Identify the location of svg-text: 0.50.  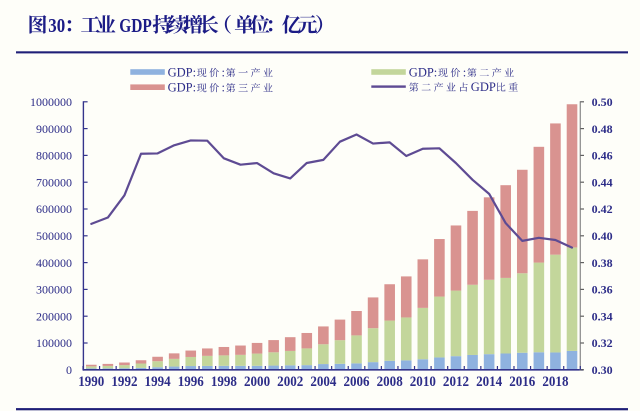
(602, 102).